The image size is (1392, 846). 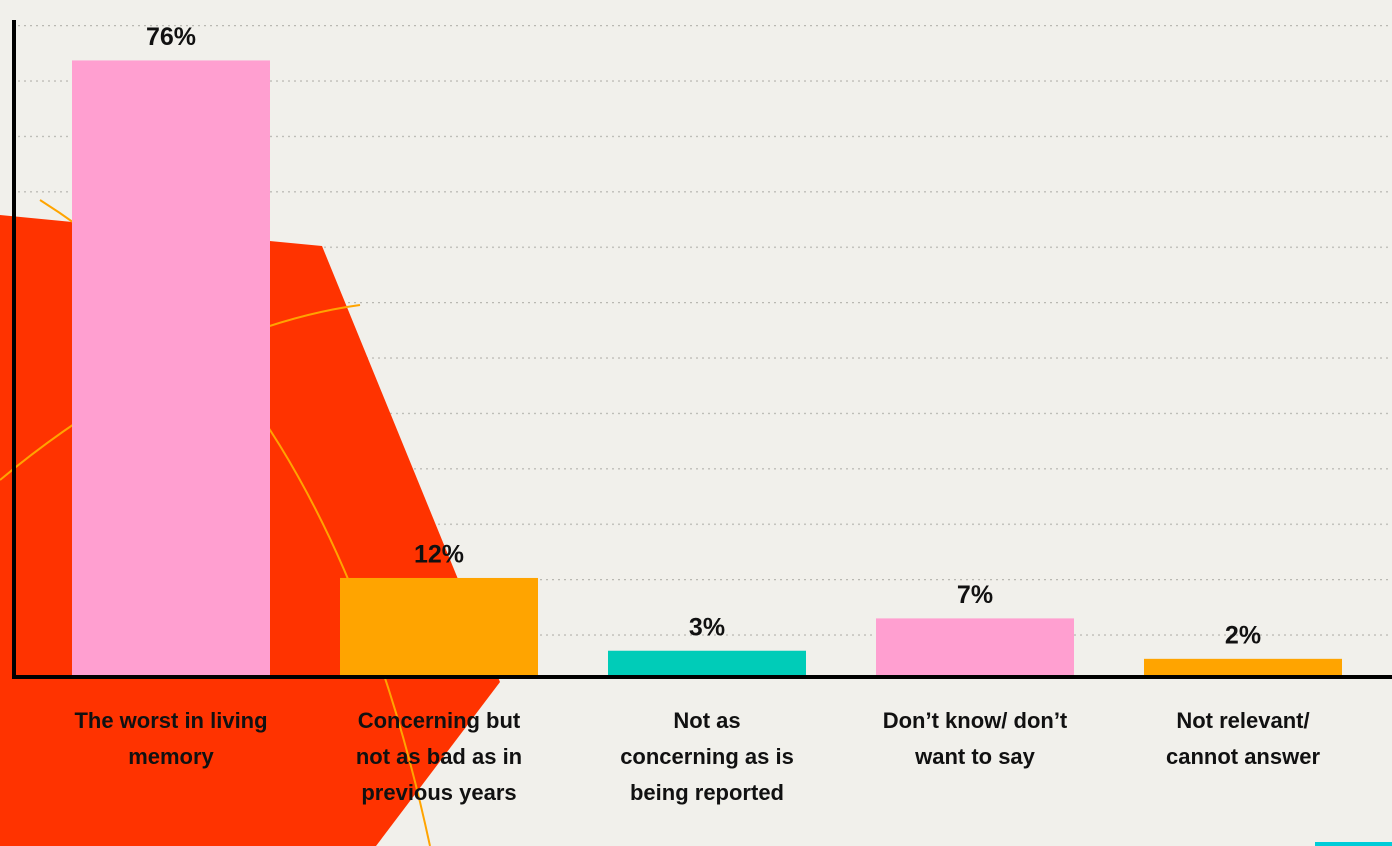 I want to click on x-tick-label: Don’t know/ don’t want to say, so click(x=975, y=738).